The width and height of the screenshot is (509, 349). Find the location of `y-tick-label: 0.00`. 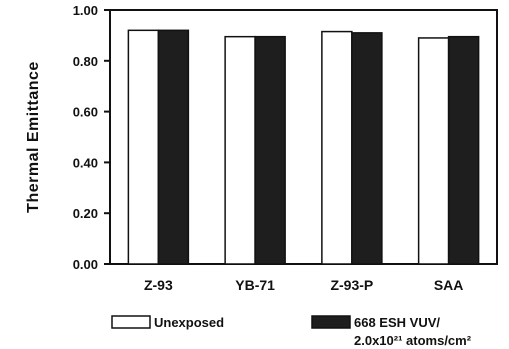

y-tick-label: 0.00 is located at coordinates (85, 264).